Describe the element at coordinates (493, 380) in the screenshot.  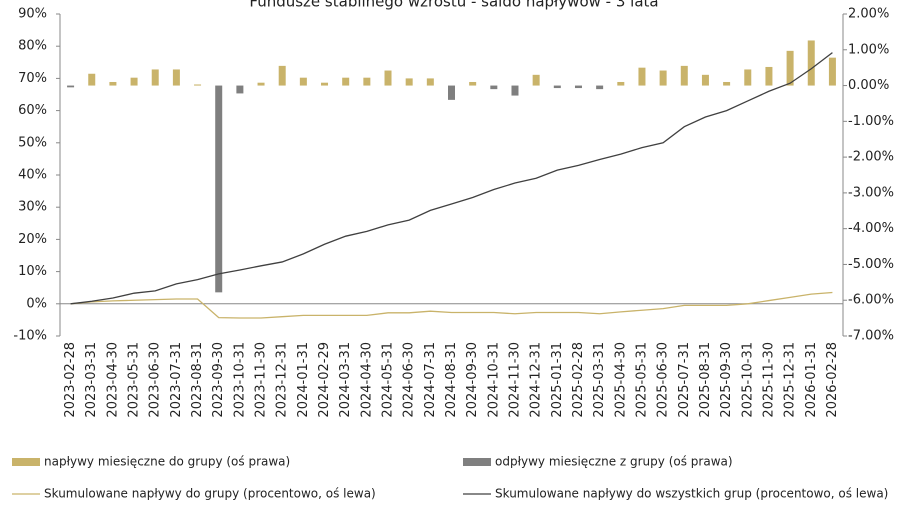
I see `x-tick-label: 2024-10-31` at that location.